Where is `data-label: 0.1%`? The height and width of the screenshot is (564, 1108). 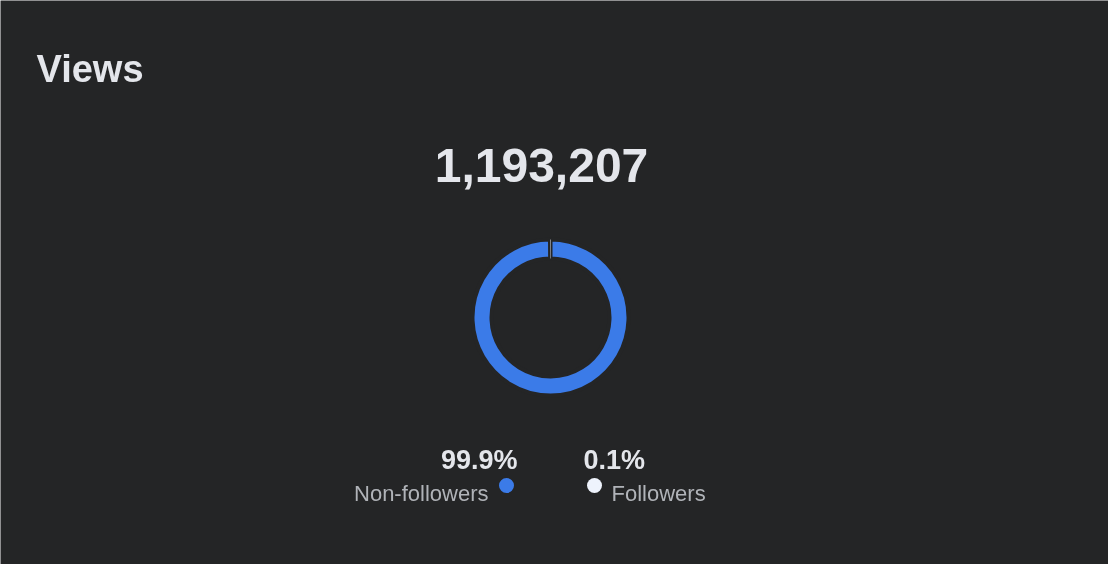
data-label: 0.1% is located at coordinates (614, 459).